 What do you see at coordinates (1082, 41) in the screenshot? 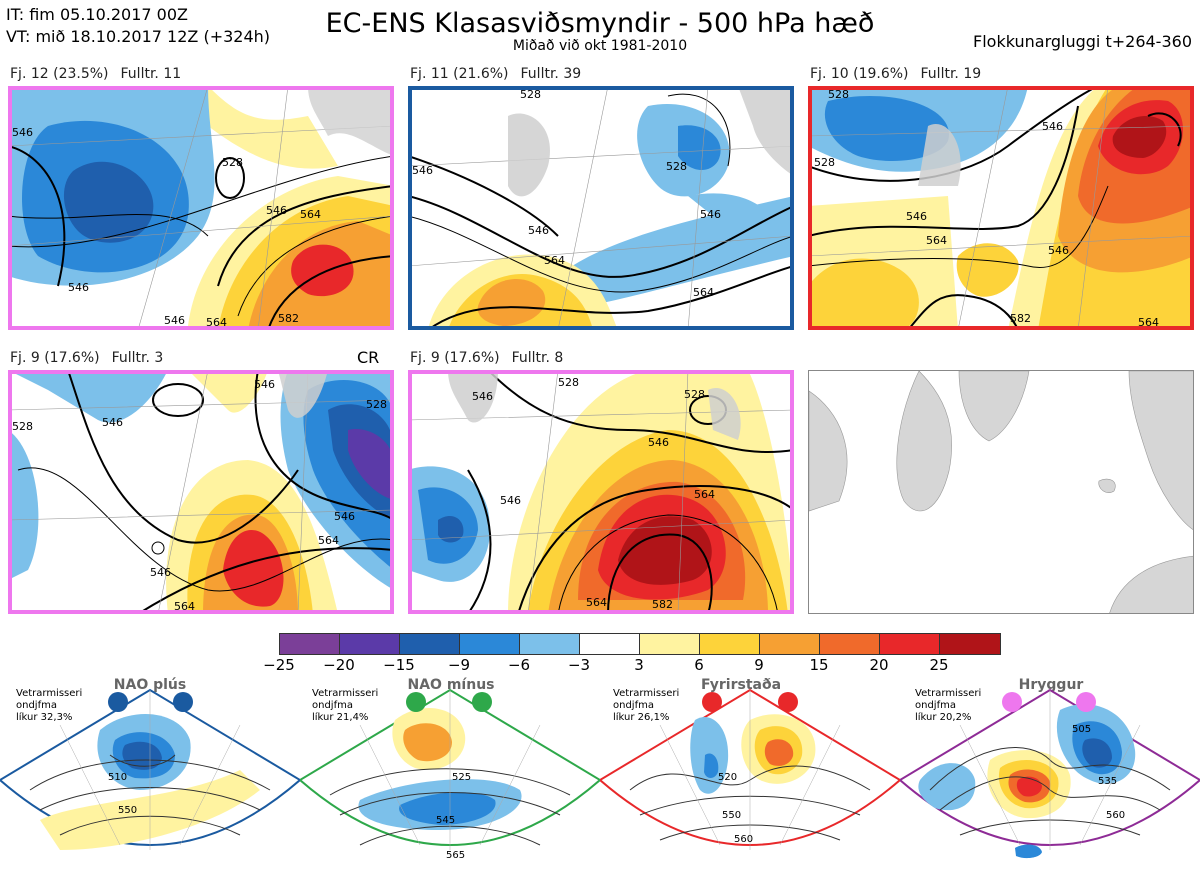
I see `classification-window: Flokkunargluggi t+264-360` at bounding box center [1082, 41].